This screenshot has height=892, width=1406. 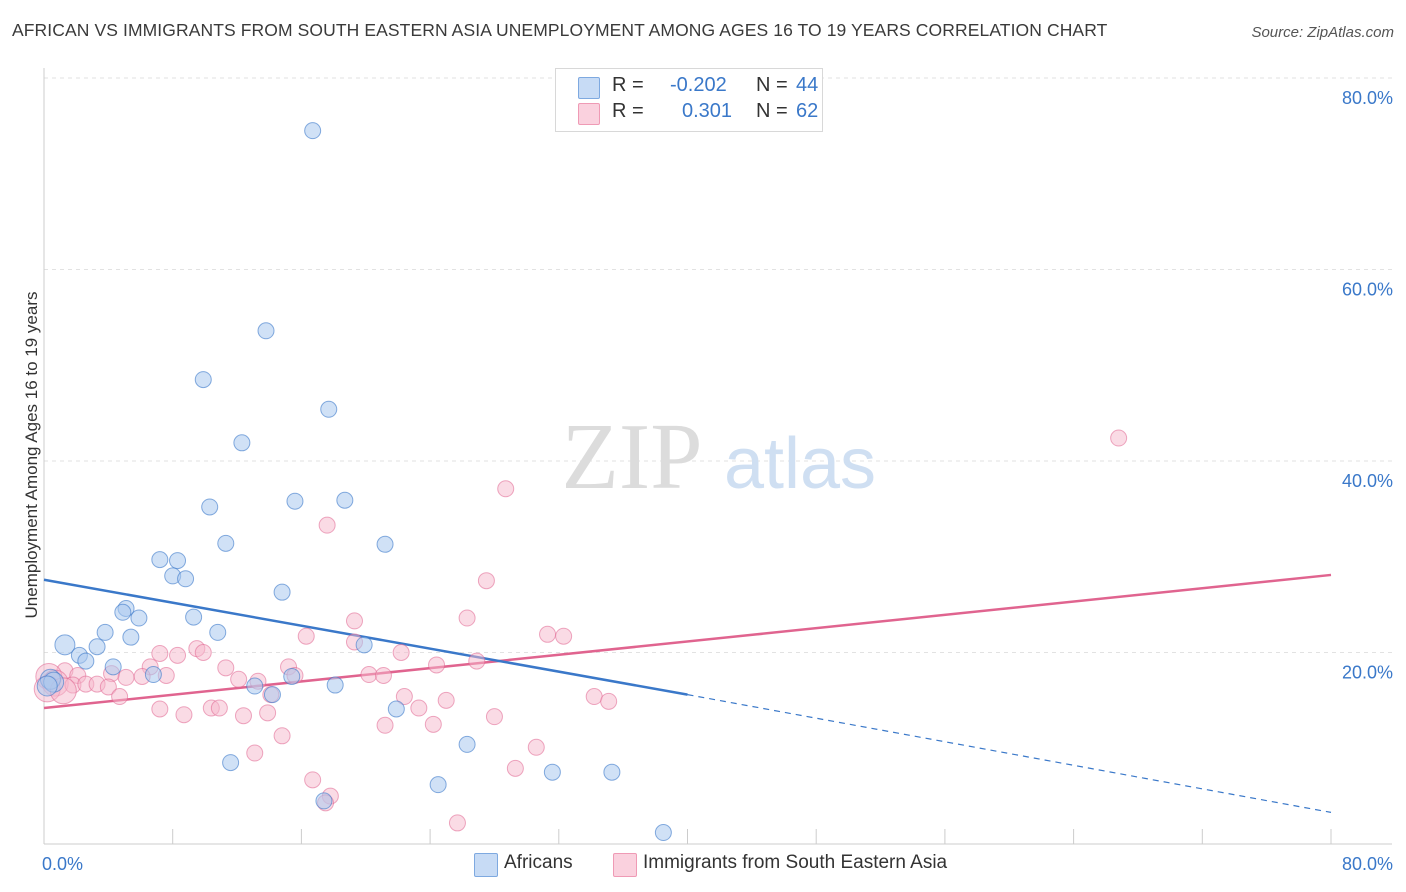 I want to click on bottom-swatch-africans, so click(x=486, y=865).